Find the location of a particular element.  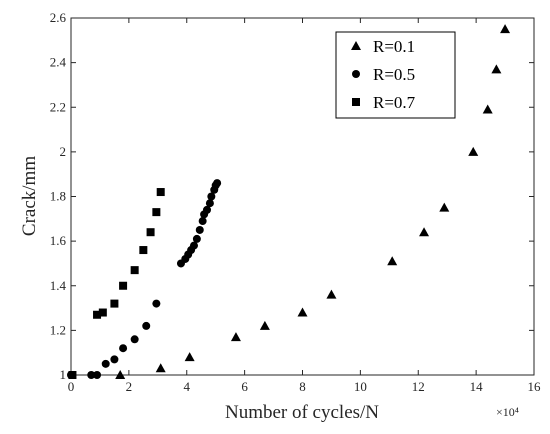

y-tick-label: 1.4 is located at coordinates (58, 285).